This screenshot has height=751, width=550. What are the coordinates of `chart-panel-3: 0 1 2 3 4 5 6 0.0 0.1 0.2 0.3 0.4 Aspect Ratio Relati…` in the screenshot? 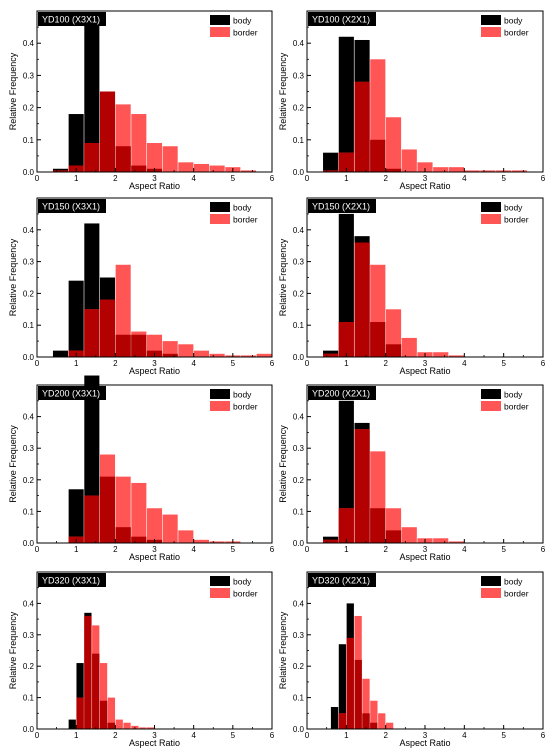 It's located at (141, 286).